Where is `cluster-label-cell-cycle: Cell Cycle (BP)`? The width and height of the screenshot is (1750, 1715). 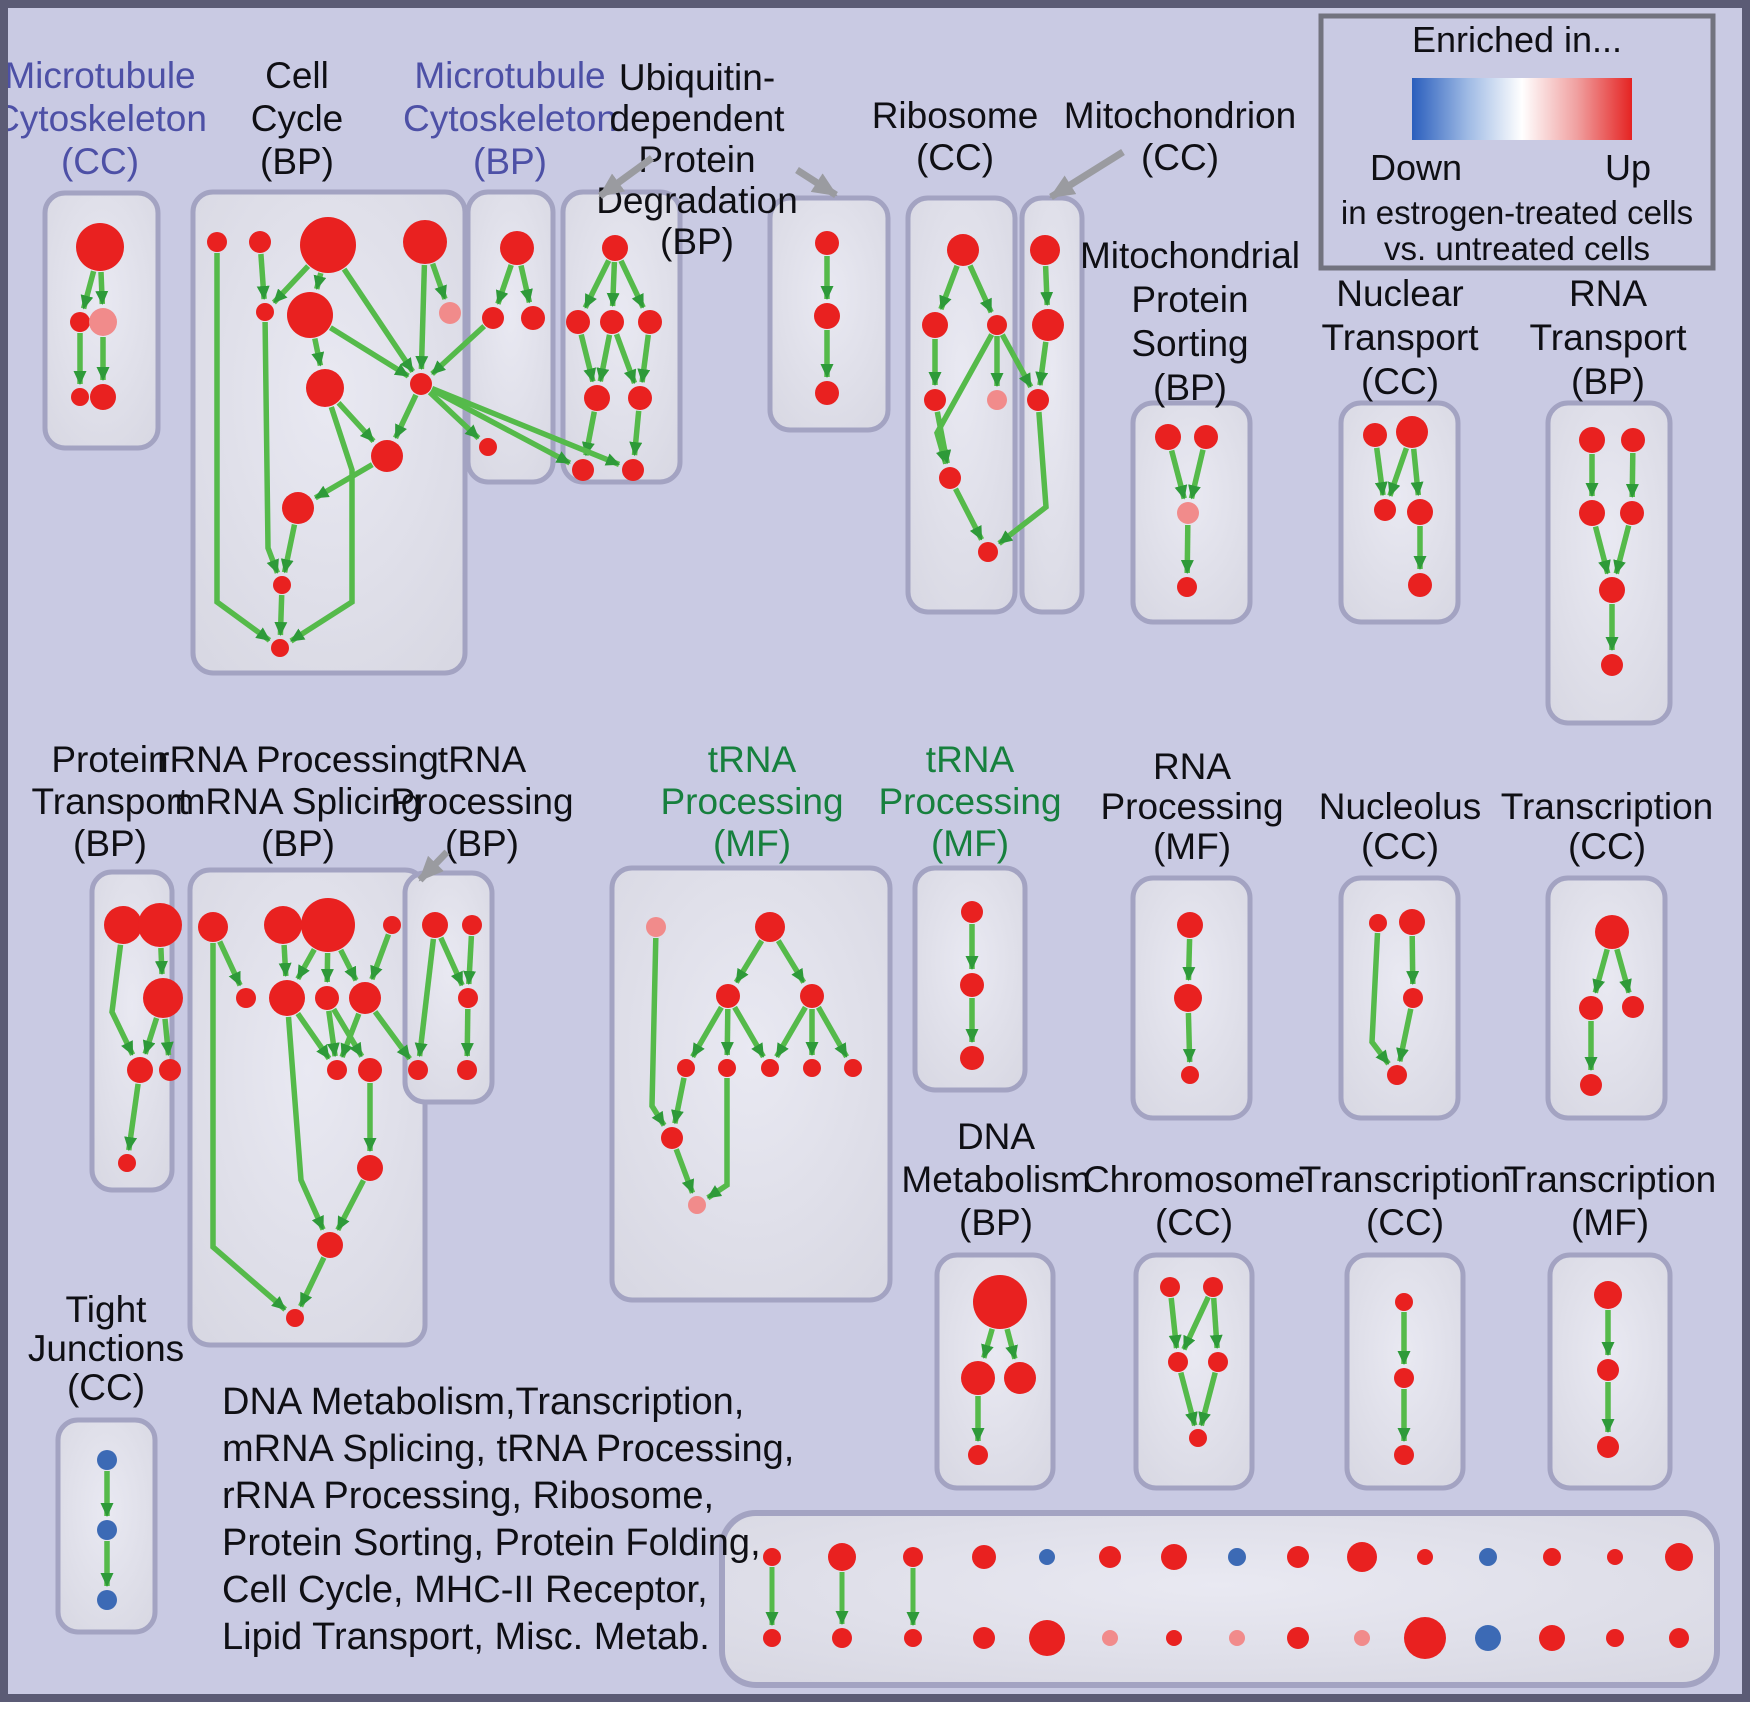 cluster-label-cell-cycle: Cell Cycle (BP) is located at coordinates (297, 118).